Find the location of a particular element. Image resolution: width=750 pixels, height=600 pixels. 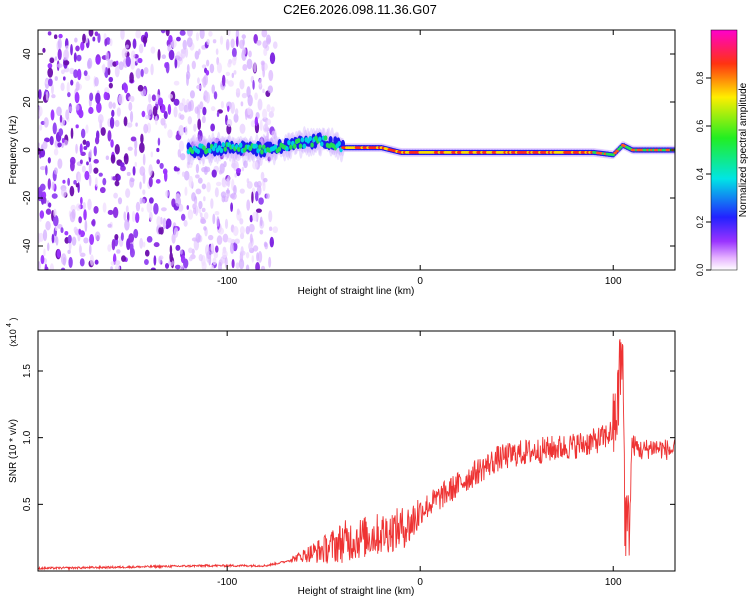

snr-x-tick-label-2: 100 is located at coordinates (613, 582).